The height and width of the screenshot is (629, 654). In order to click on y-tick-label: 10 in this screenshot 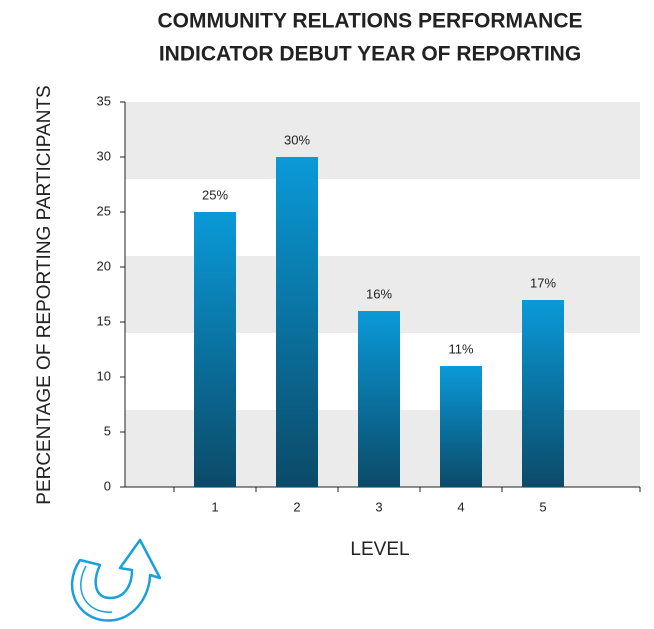, I will do `click(104, 375)`.